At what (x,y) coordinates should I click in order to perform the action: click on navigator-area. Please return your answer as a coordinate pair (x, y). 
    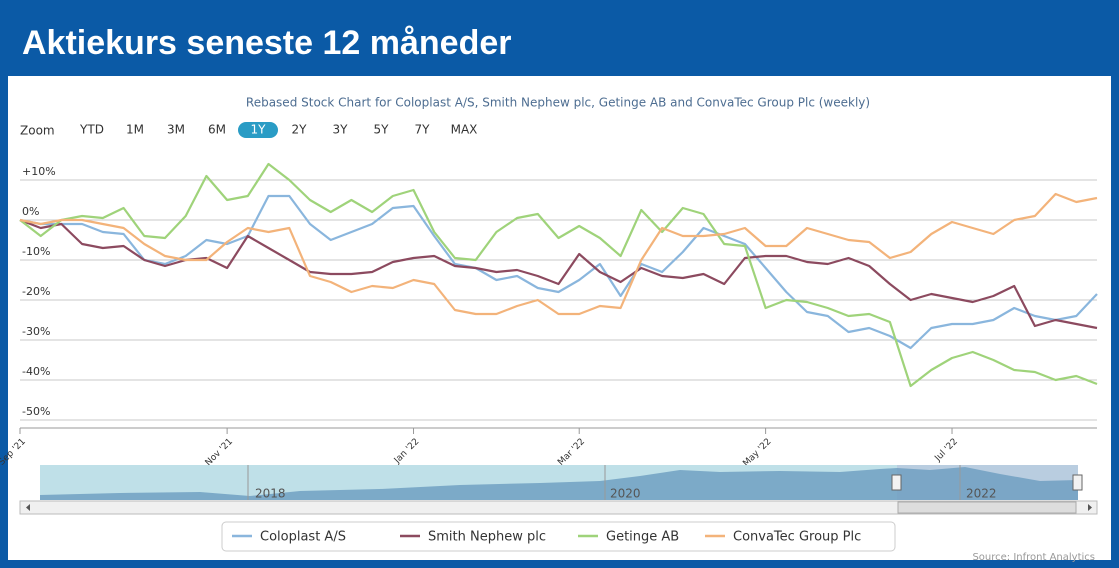
    Looking at the image, I should click on (559, 483).